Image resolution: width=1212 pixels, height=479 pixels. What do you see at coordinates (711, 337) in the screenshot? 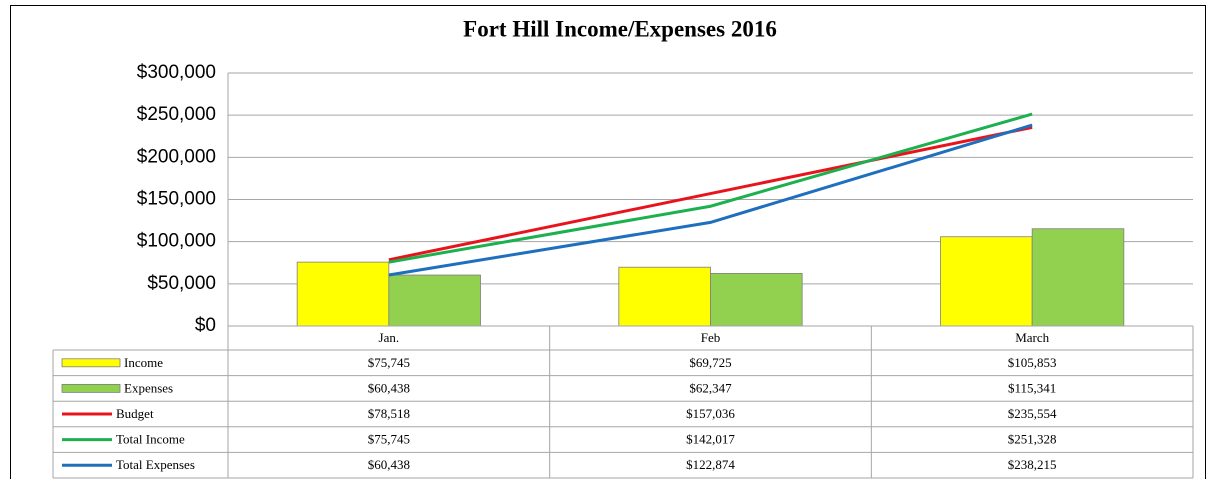
I see `x-tick-label: Feb` at bounding box center [711, 337].